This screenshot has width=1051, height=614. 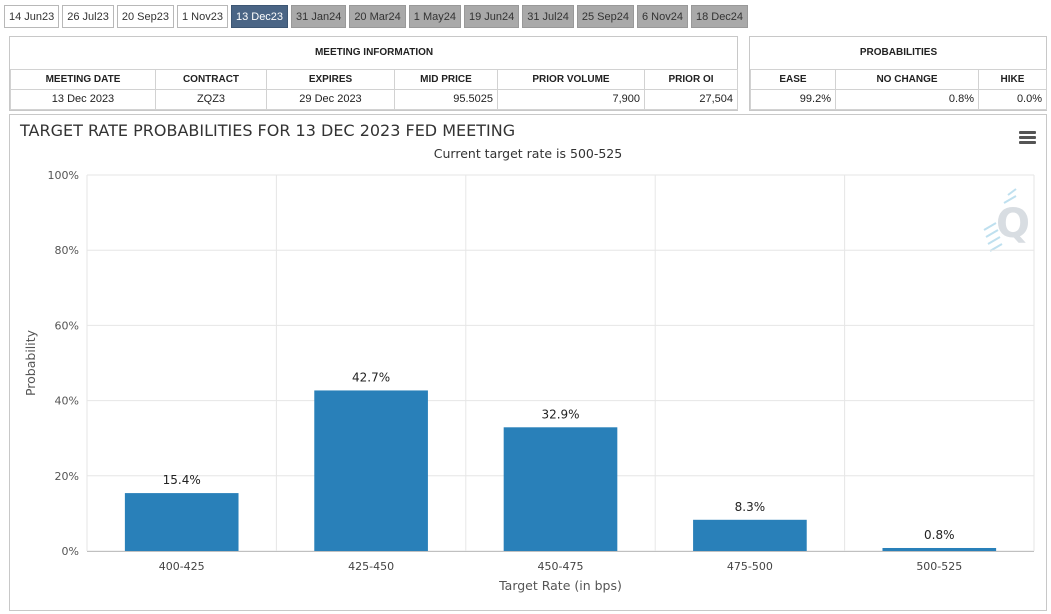 What do you see at coordinates (691, 99) in the screenshot?
I see `cell-prior-oi: 27,504` at bounding box center [691, 99].